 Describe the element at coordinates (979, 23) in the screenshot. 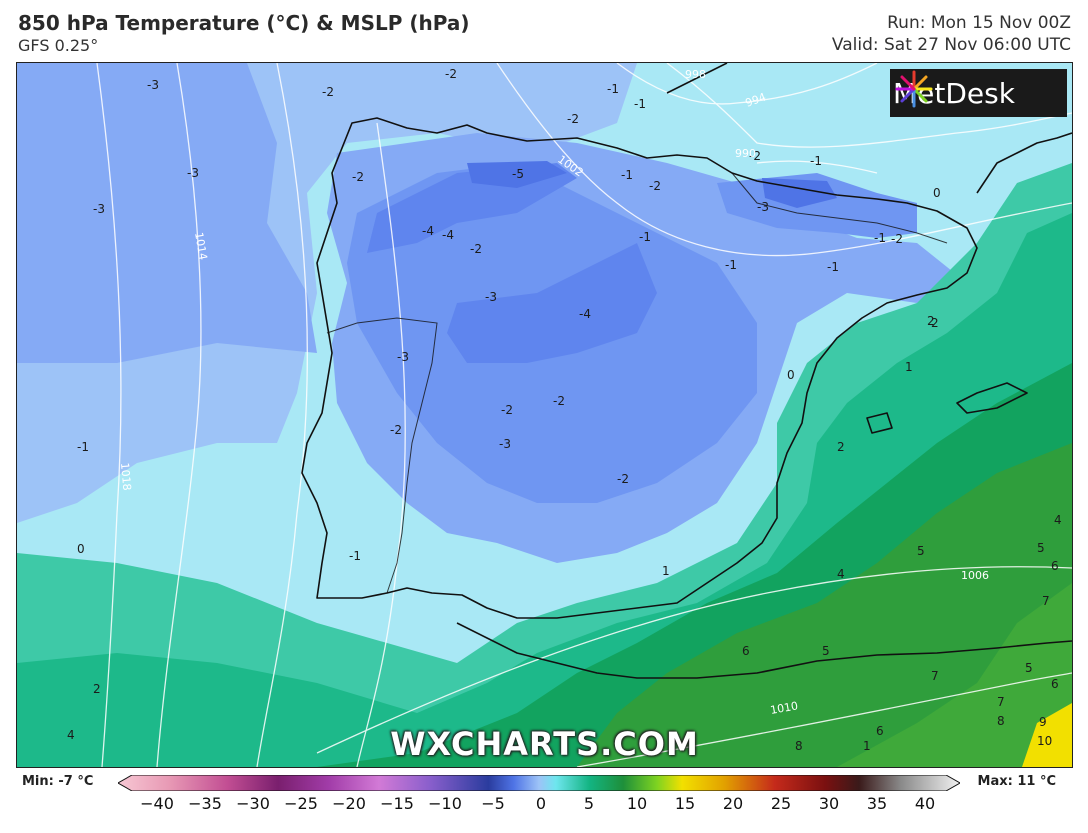

I see `run-label: Run: Mon 15 Nov 00Z` at that location.